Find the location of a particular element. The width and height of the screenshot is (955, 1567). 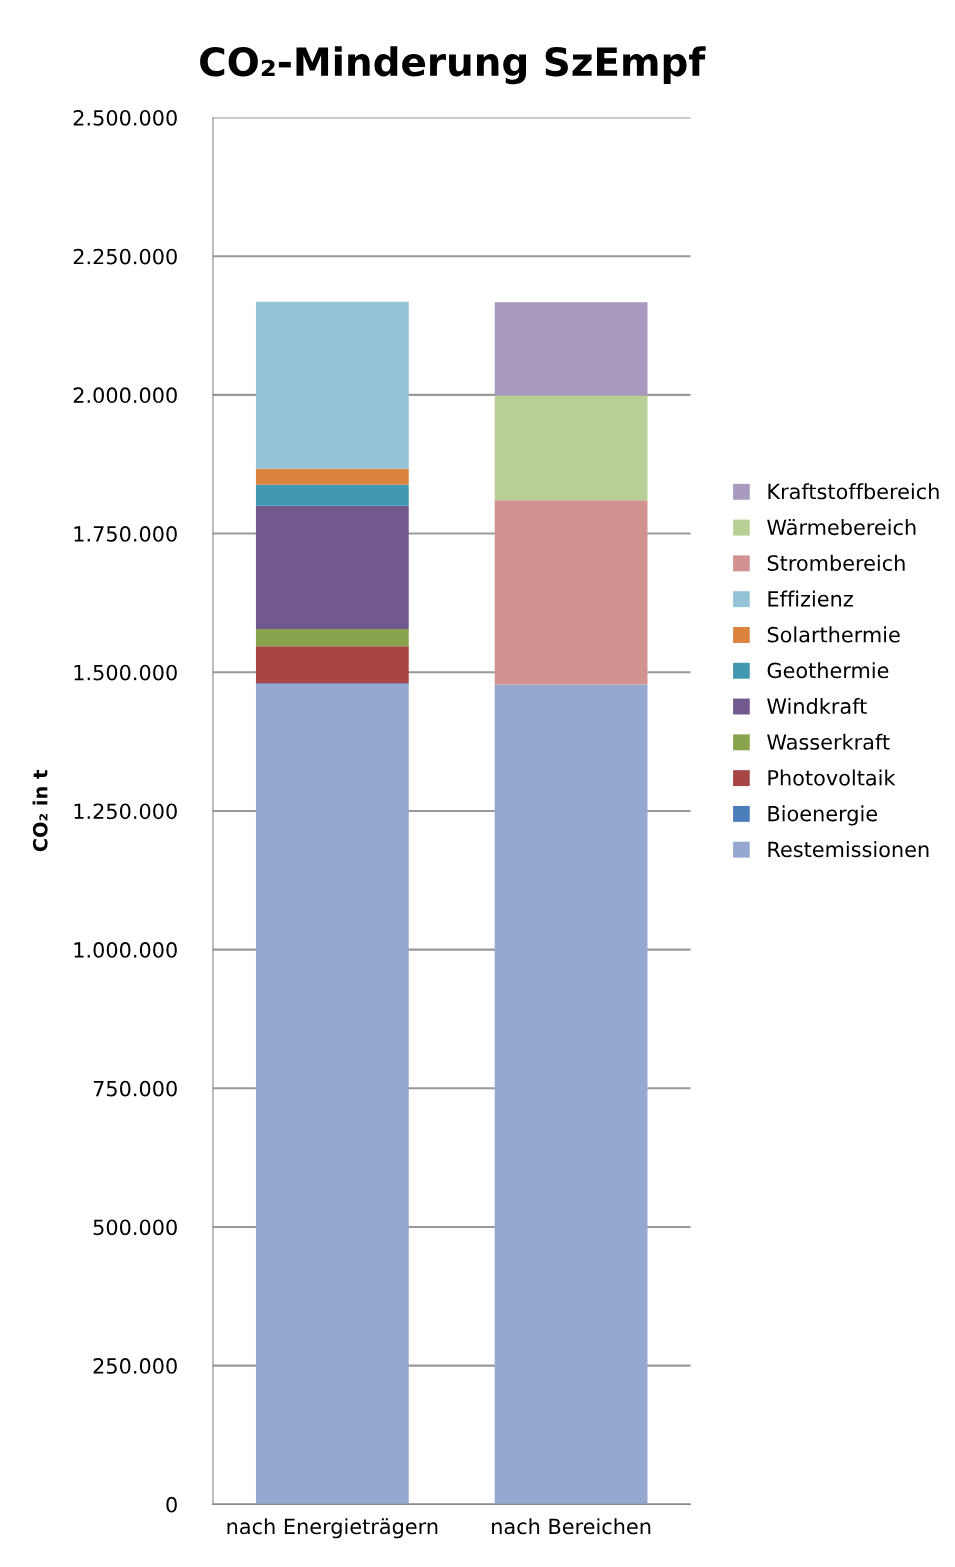

y-tick-label: 250.000 is located at coordinates (135, 1366).